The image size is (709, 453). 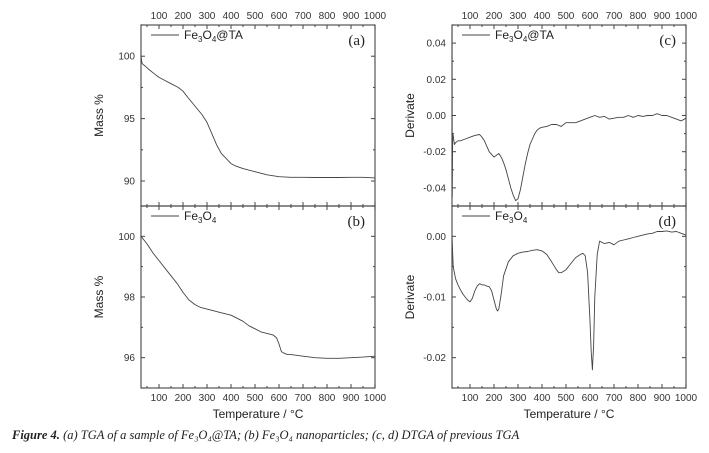 What do you see at coordinates (668, 222) in the screenshot?
I see `panel-label: (d)` at bounding box center [668, 222].